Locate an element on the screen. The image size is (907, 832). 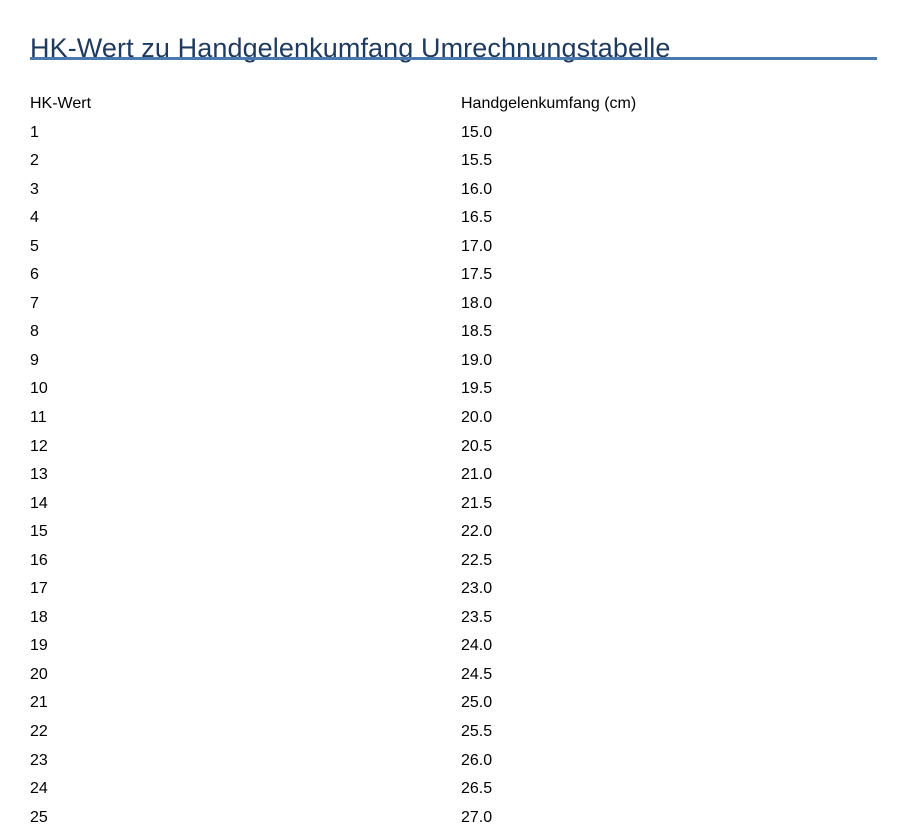
cell-handgelenkumfang: 24.0 is located at coordinates (477, 646).